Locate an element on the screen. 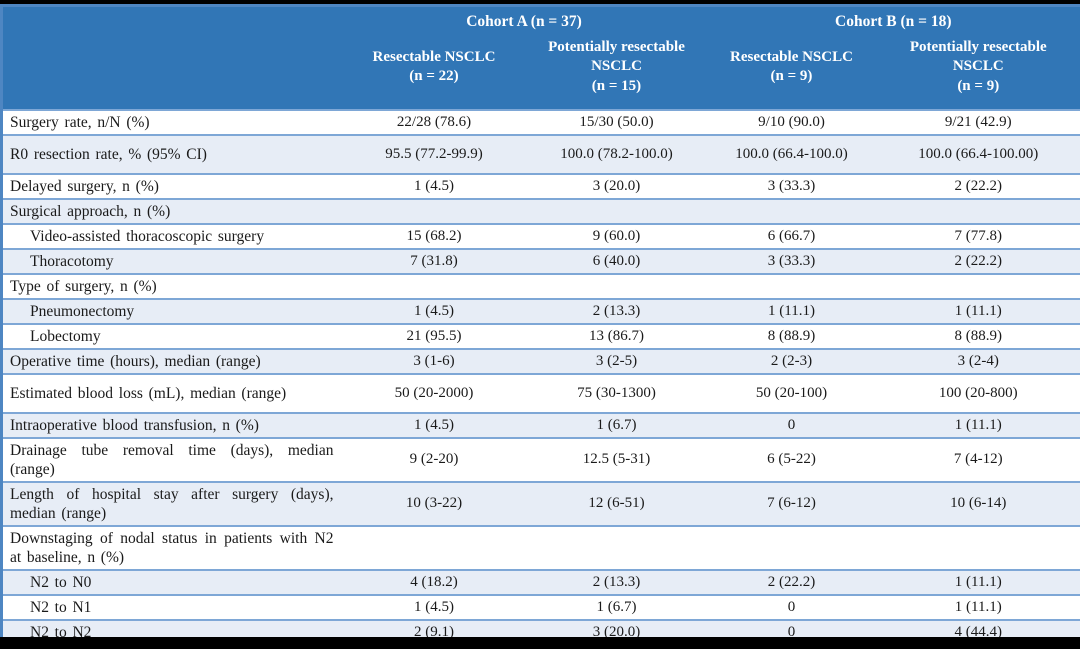 The image size is (1080, 649). cell-value: 7 (4-12) is located at coordinates (978, 459).